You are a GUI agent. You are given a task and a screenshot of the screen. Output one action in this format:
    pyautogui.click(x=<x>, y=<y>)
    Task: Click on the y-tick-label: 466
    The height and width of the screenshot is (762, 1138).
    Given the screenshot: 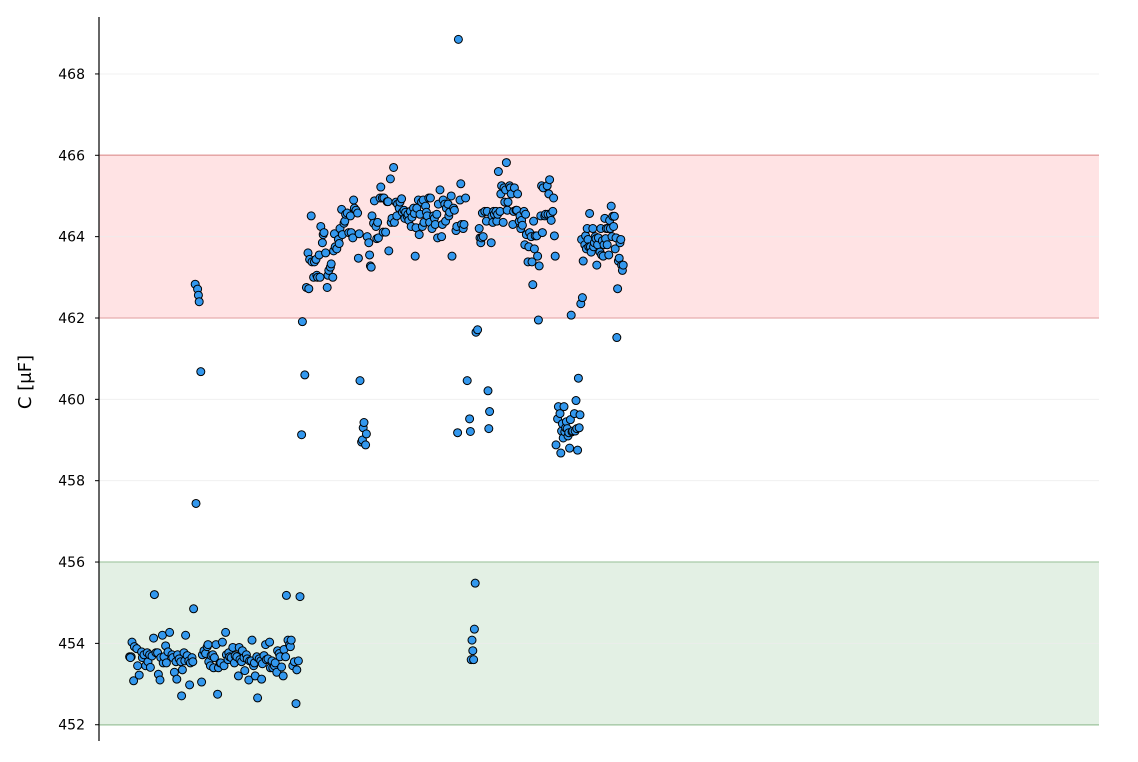 What is the action you would take?
    pyautogui.click(x=71, y=156)
    